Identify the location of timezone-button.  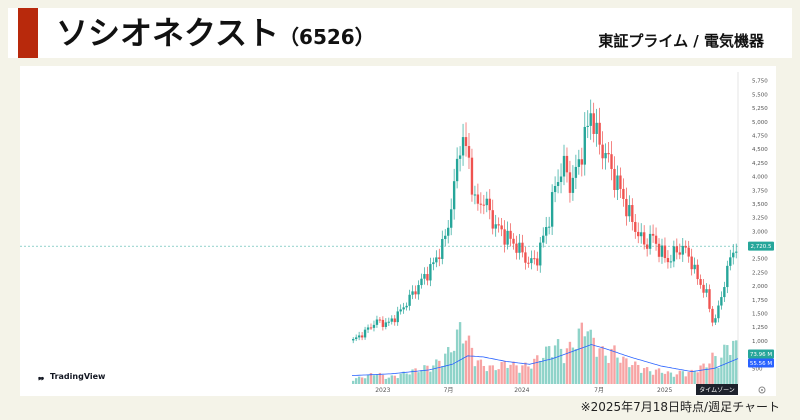
(717, 389).